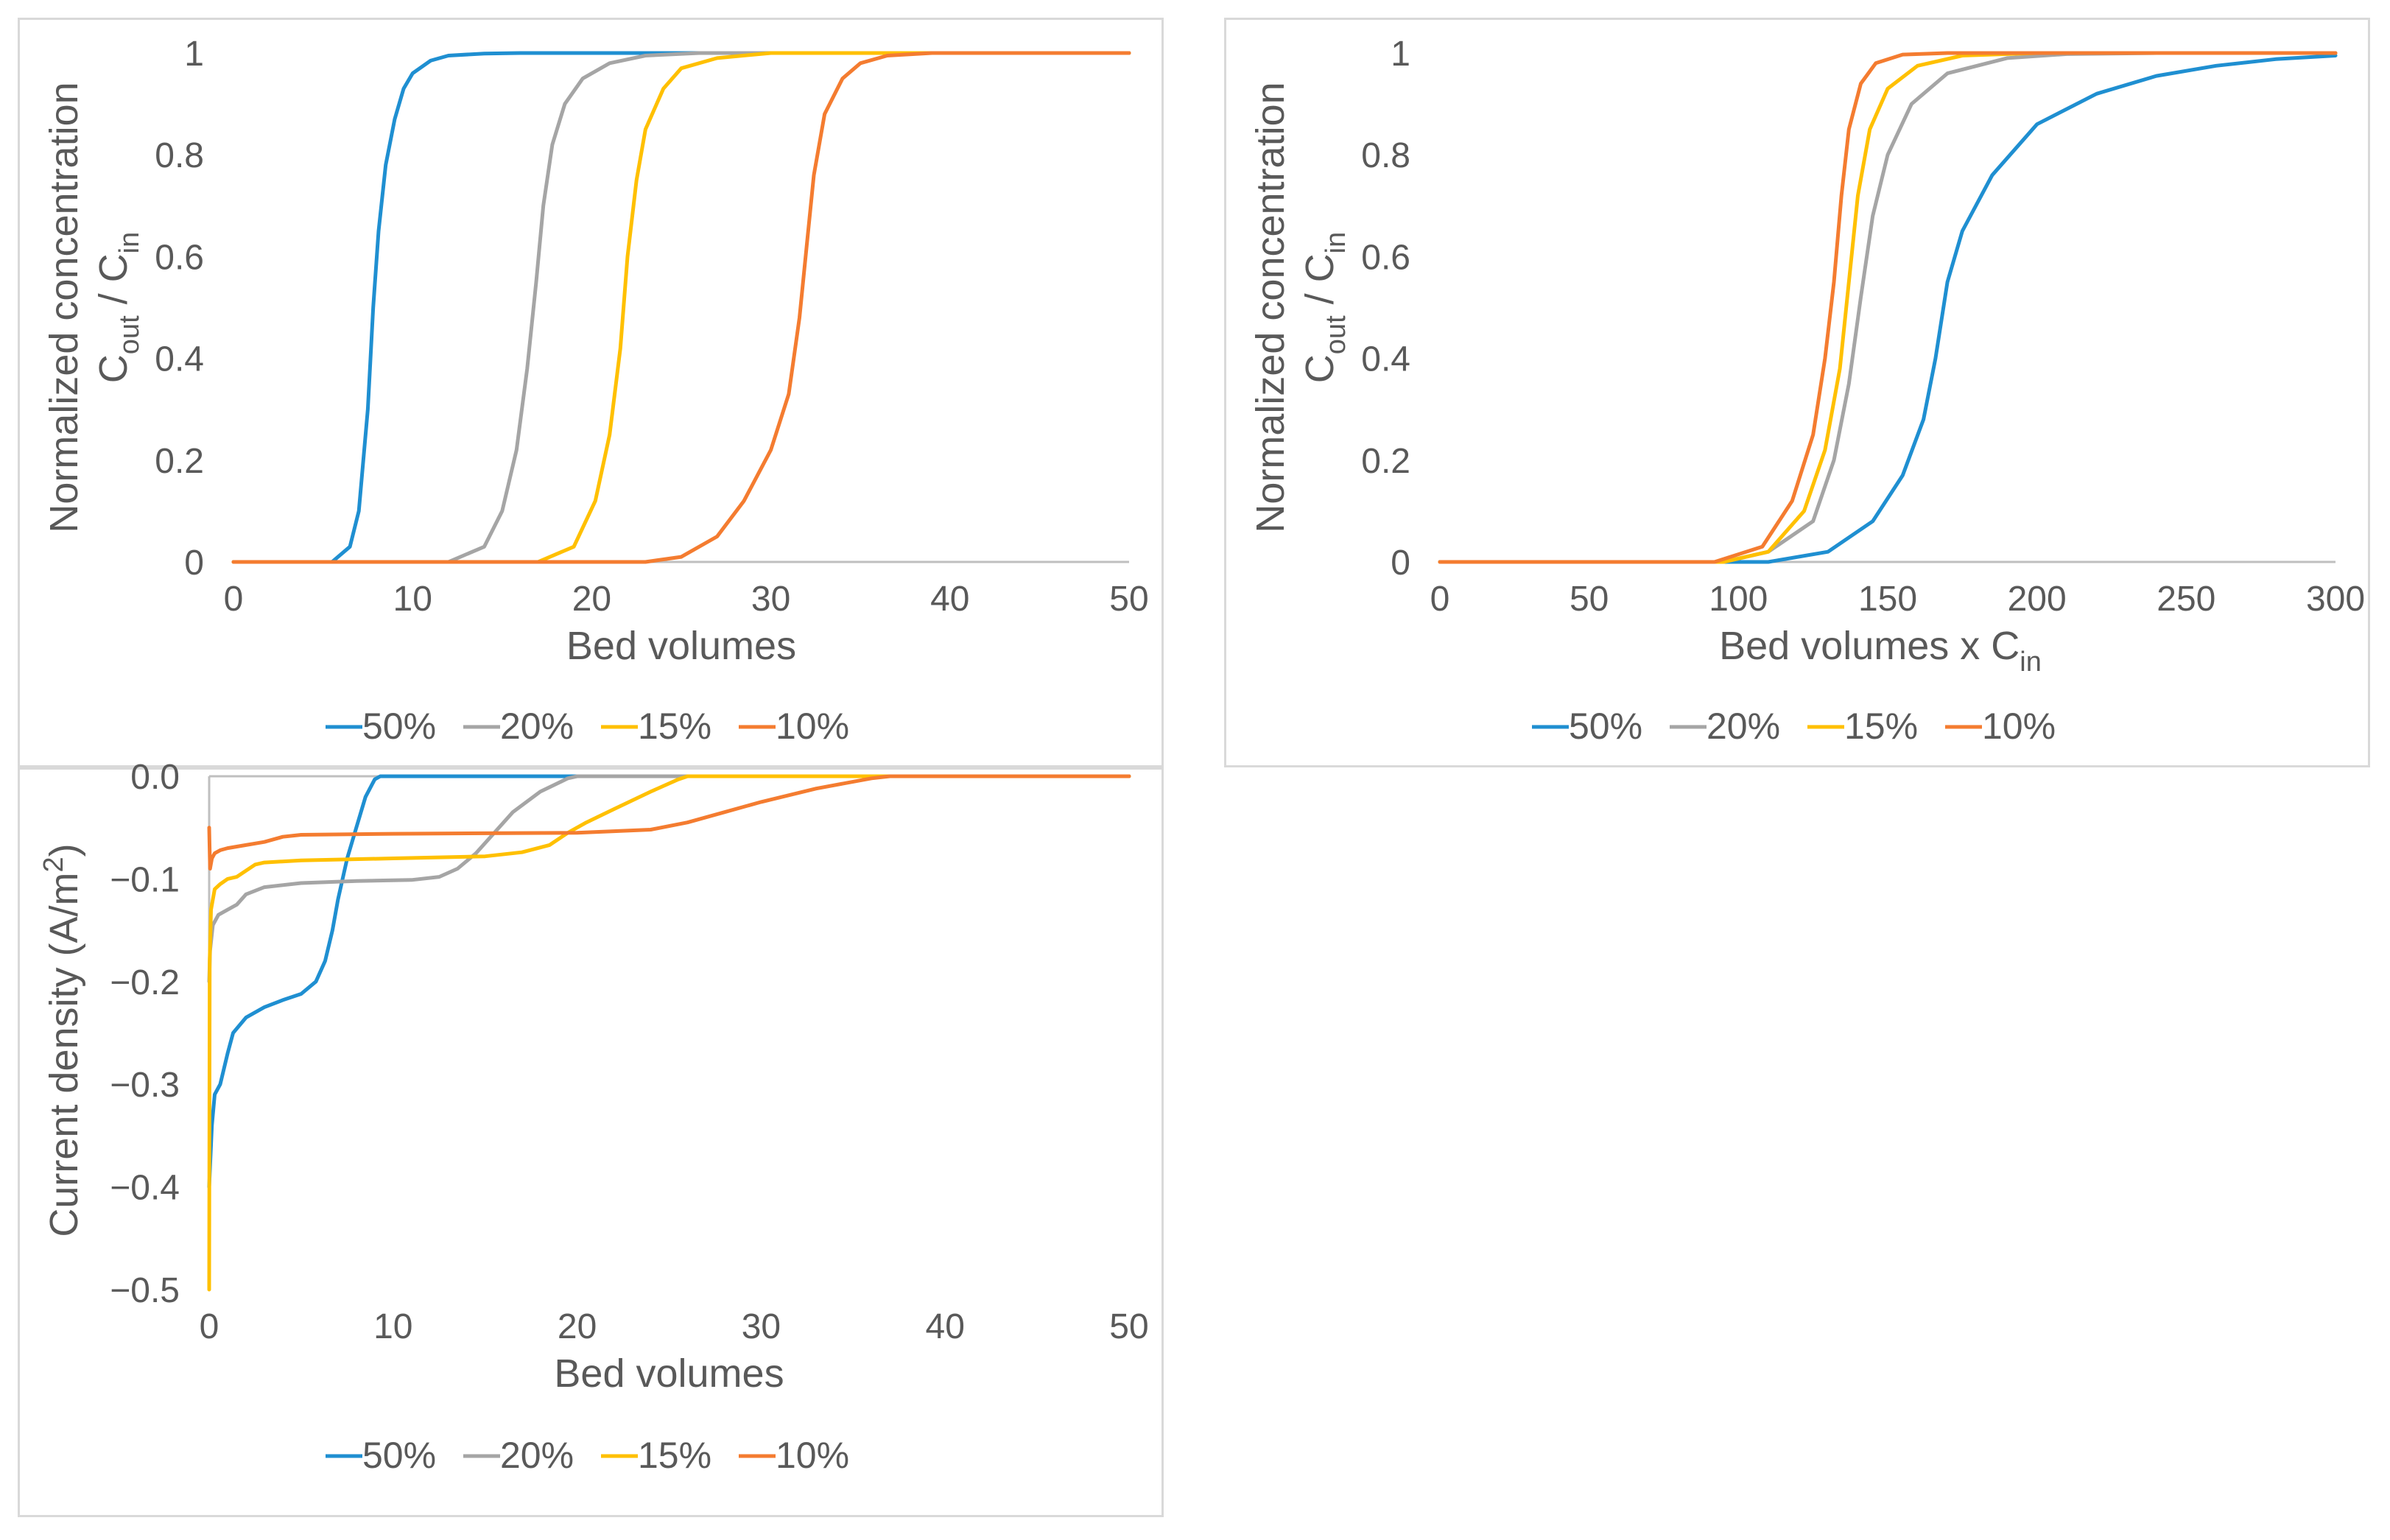 The height and width of the screenshot is (1540, 2390). I want to click on x-tick-label: 300, so click(2335, 599).